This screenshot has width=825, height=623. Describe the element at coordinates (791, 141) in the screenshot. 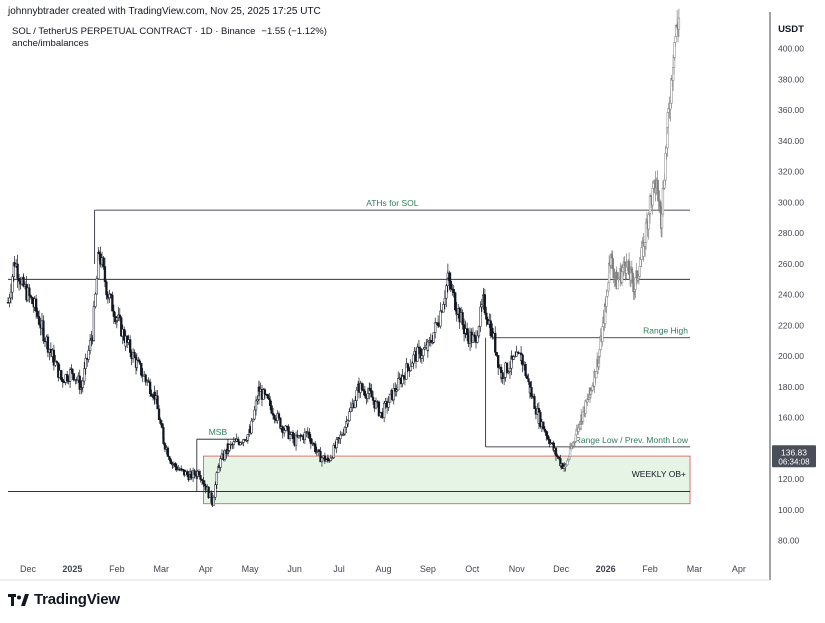

I see `price-tick-340.00: 340.00` at that location.